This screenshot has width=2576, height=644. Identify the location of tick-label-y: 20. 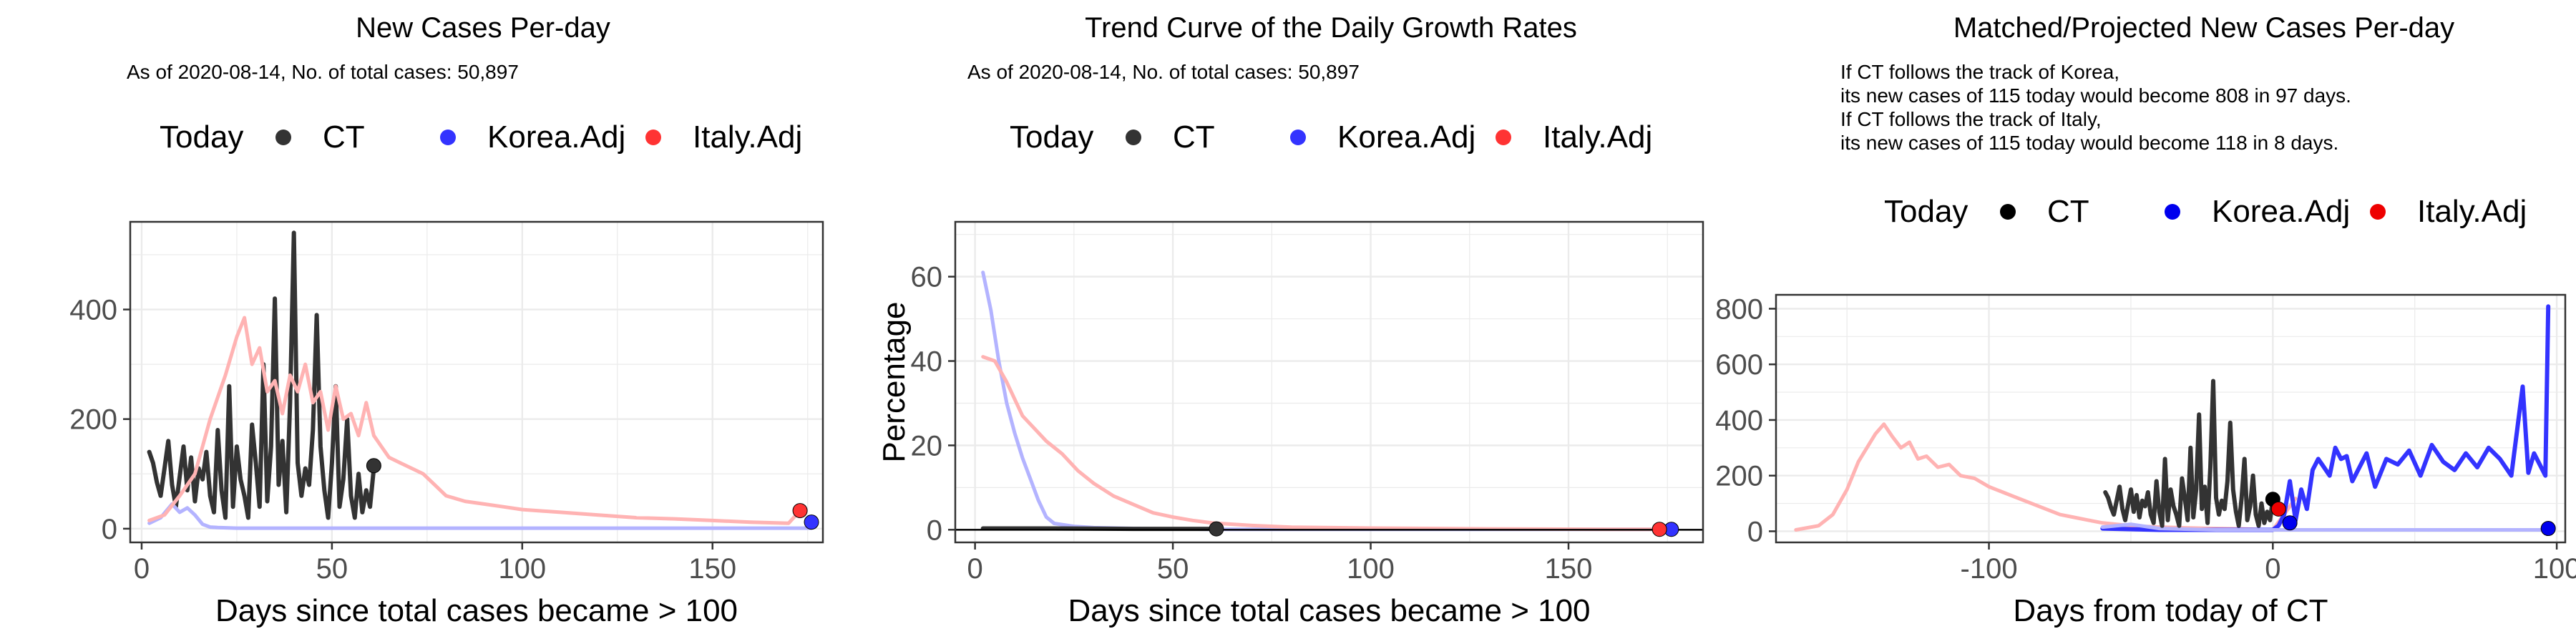
(927, 446).